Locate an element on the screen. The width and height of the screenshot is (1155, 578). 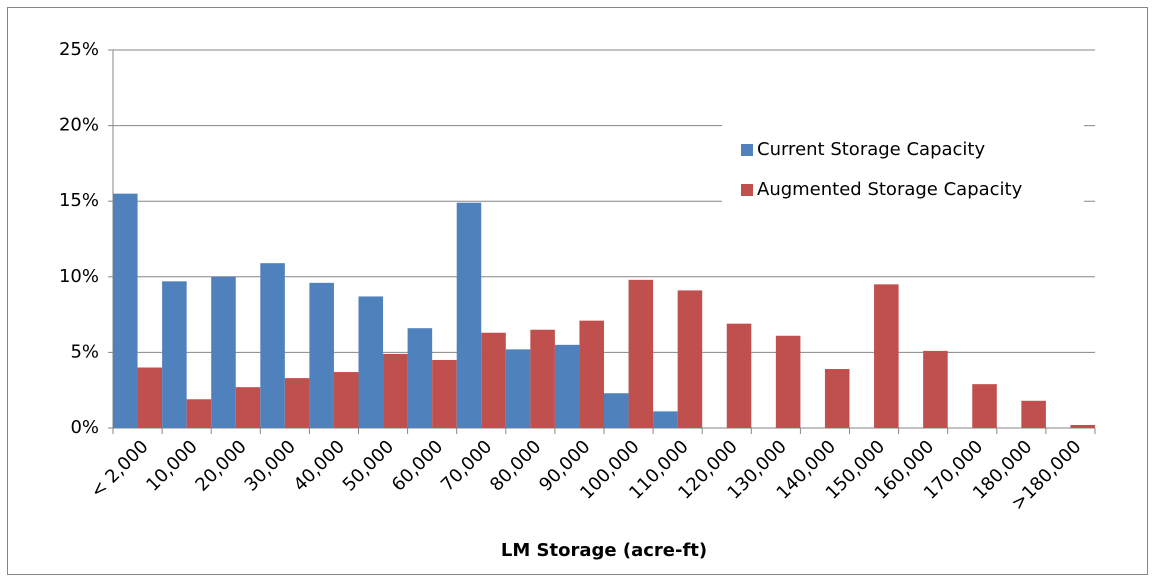
legend-label: Augmented Storage Capacity is located at coordinates (890, 189).